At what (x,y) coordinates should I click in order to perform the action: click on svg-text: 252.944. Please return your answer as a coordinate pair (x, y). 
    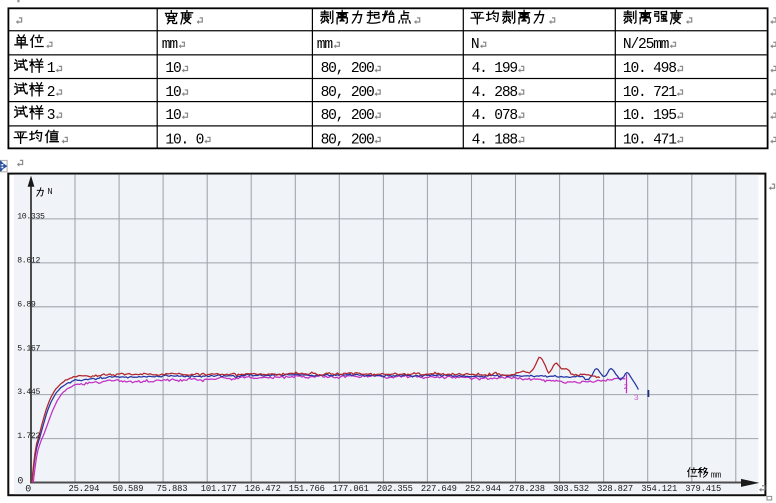
    Looking at the image, I should click on (483, 489).